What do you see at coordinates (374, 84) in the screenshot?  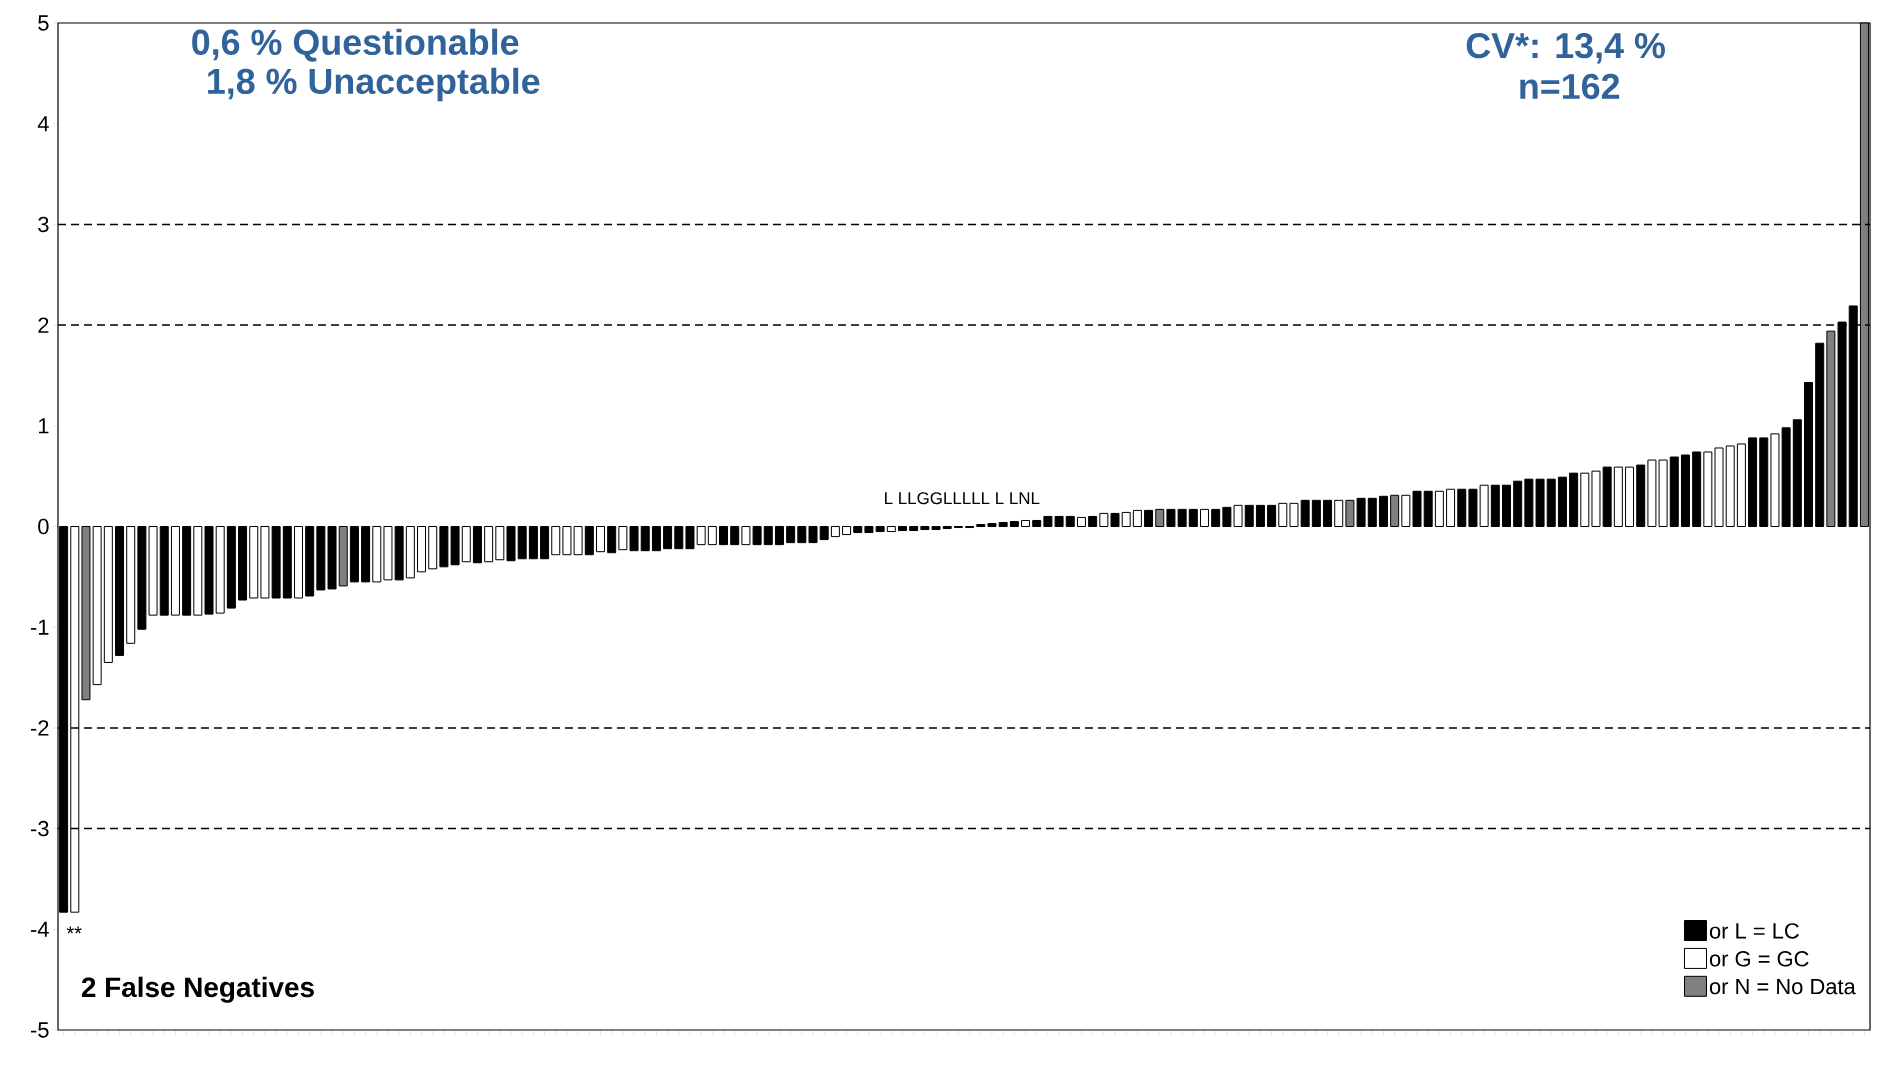 I see `annotation: 1,8 % Unacceptable` at bounding box center [374, 84].